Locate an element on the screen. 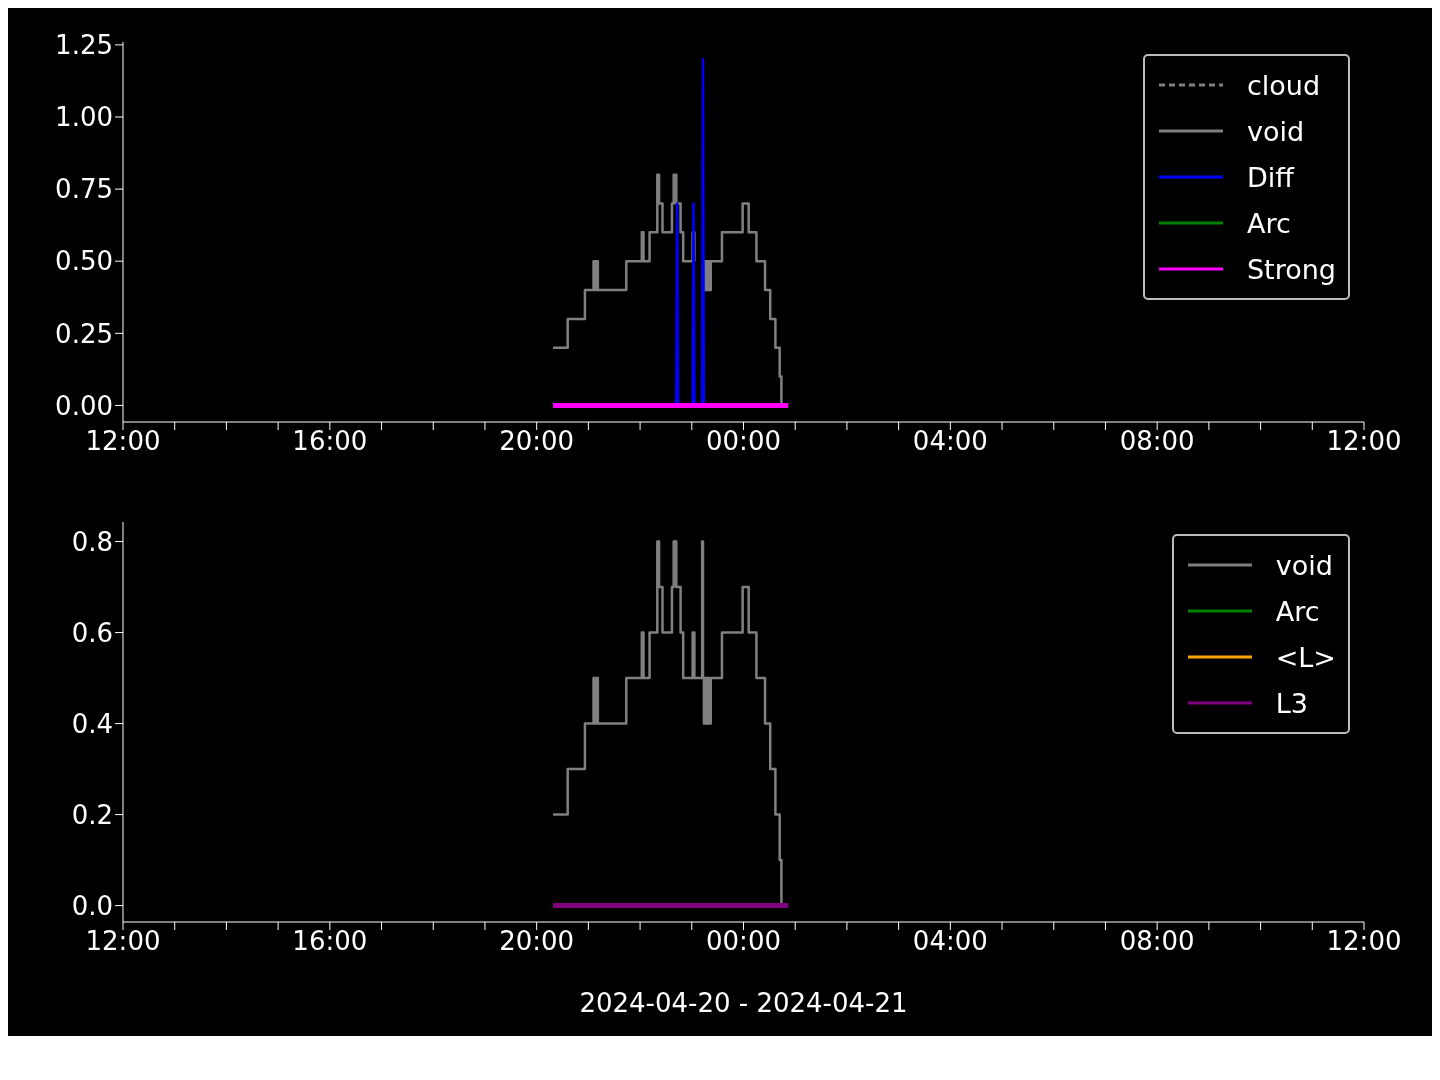  legend-label: Diff is located at coordinates (1270, 177).